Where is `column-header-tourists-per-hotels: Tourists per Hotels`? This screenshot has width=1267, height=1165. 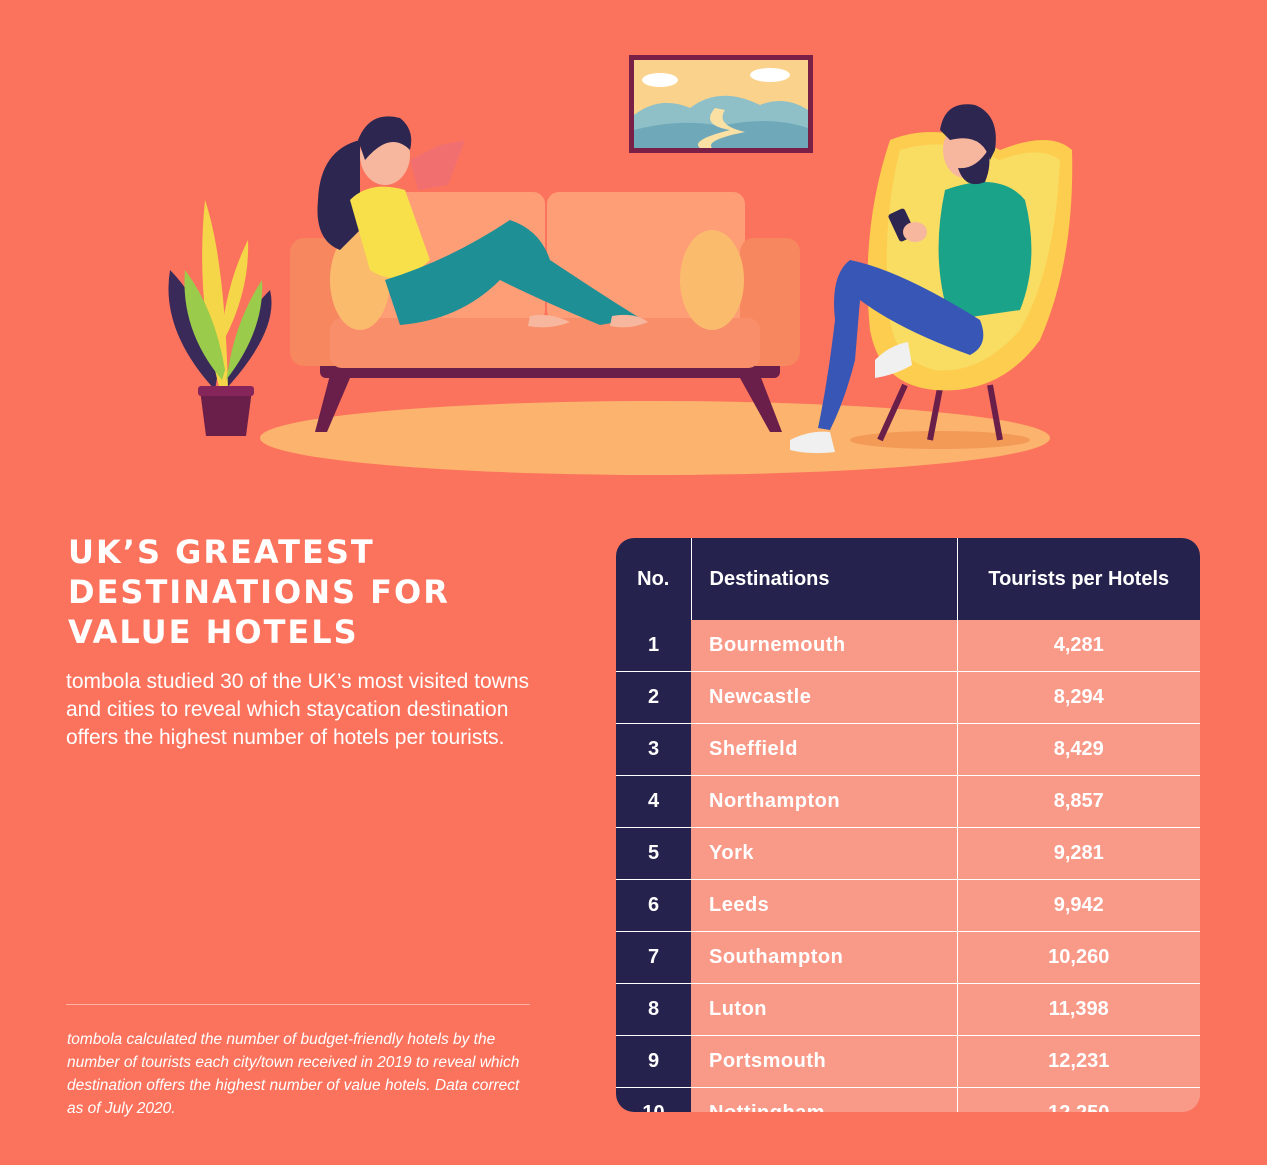
column-header-tourists-per-hotels: Tourists per Hotels is located at coordinates (1078, 579).